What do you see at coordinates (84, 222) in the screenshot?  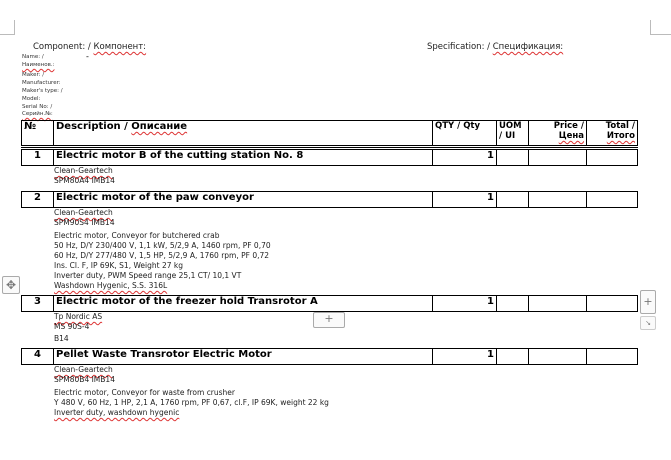 I see `item-detail: SPM90S4 IMB14` at bounding box center [84, 222].